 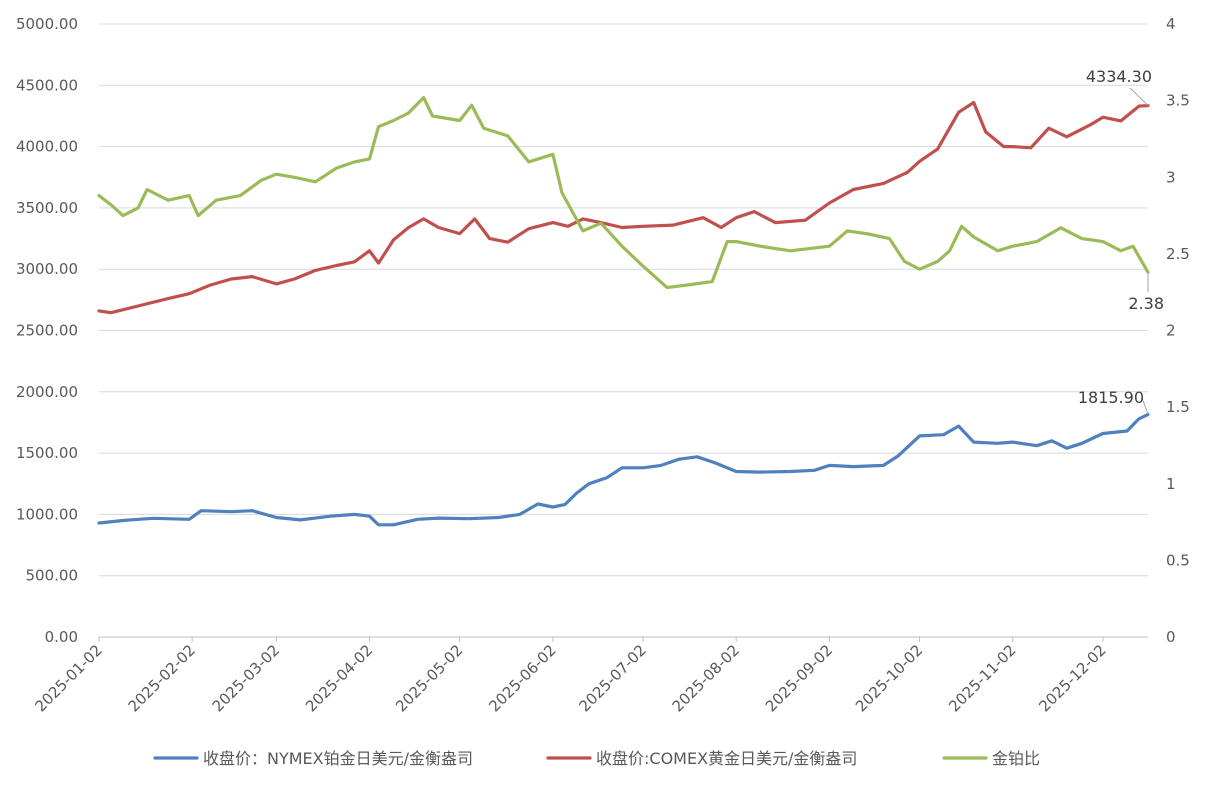 What do you see at coordinates (1171, 24) in the screenshot?
I see `right-tick-label: 4` at bounding box center [1171, 24].